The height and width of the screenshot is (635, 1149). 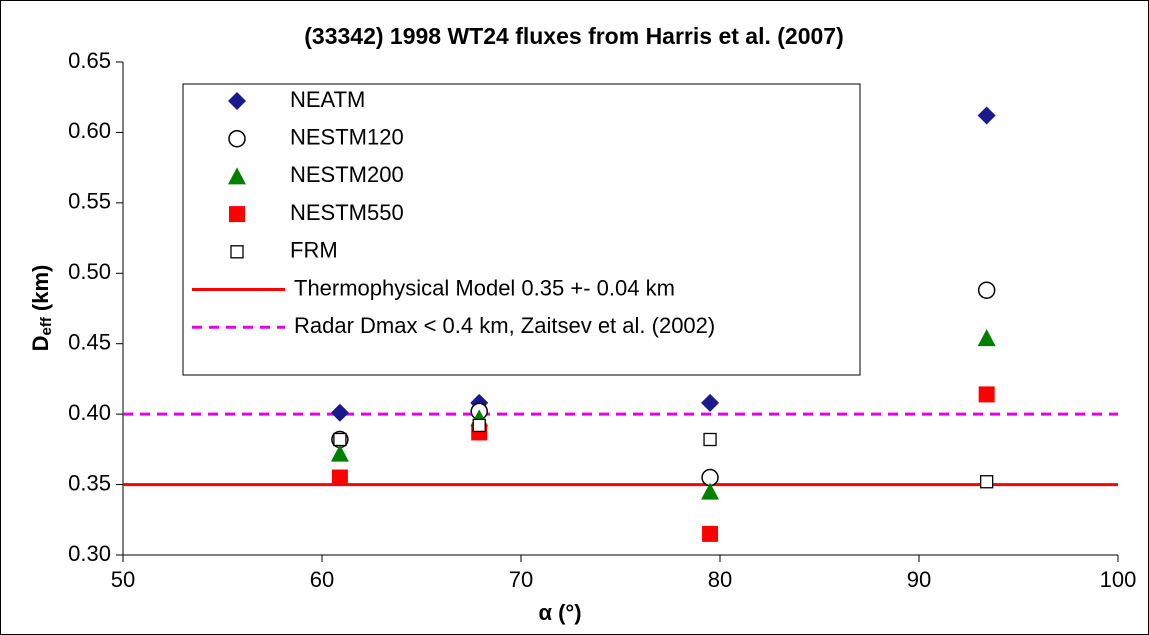 What do you see at coordinates (46, 325) in the screenshot?
I see `y-label-sub: eff` at bounding box center [46, 325].